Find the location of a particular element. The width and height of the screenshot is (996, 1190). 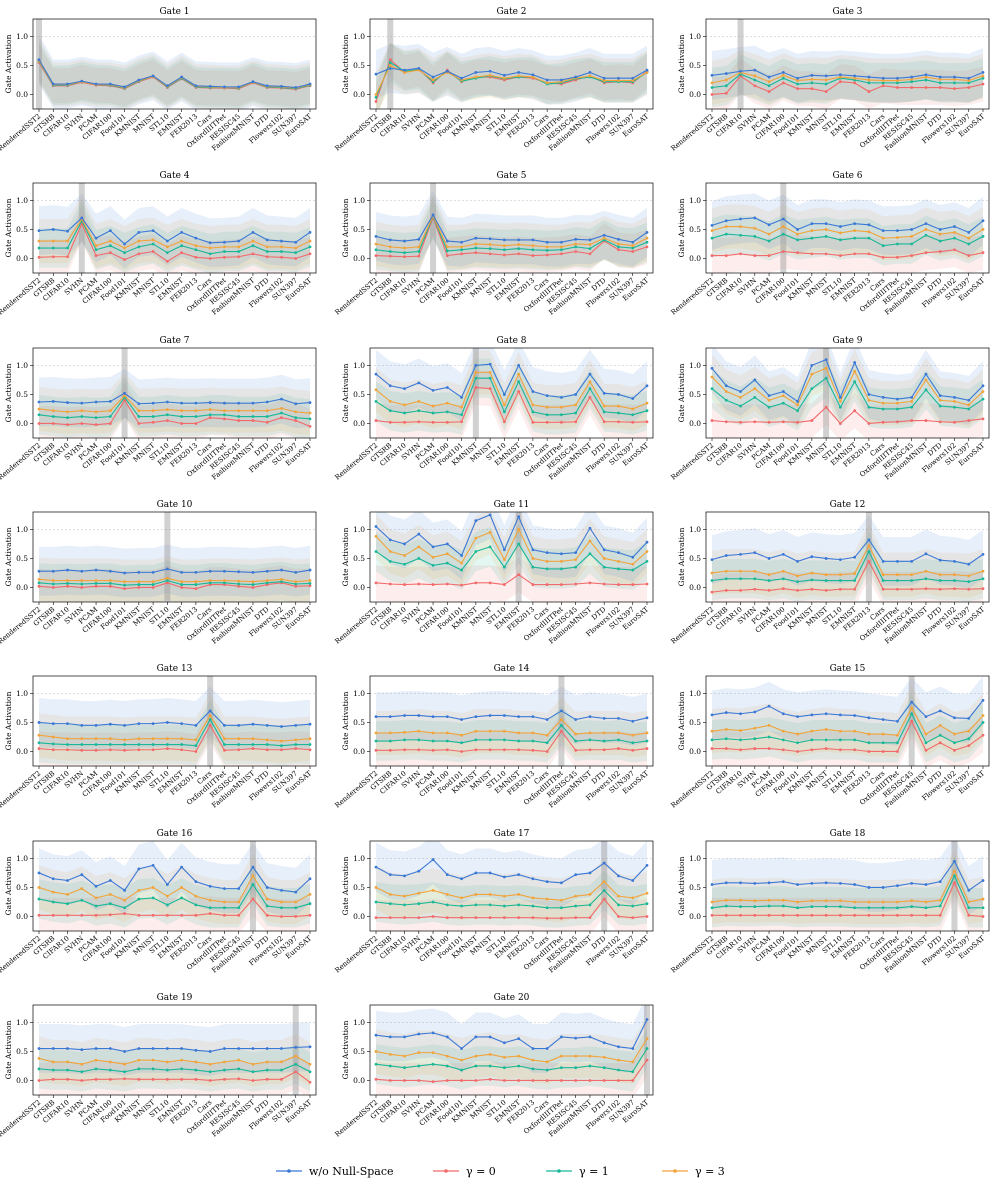

y-tick-label: 1.0 is located at coordinates (22, 200).